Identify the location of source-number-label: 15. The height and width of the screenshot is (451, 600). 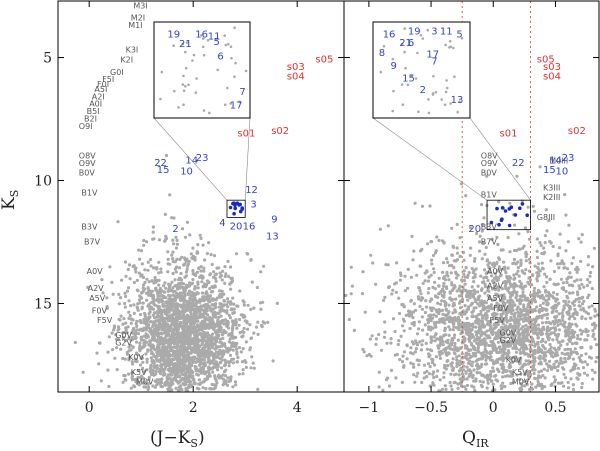
(549, 170).